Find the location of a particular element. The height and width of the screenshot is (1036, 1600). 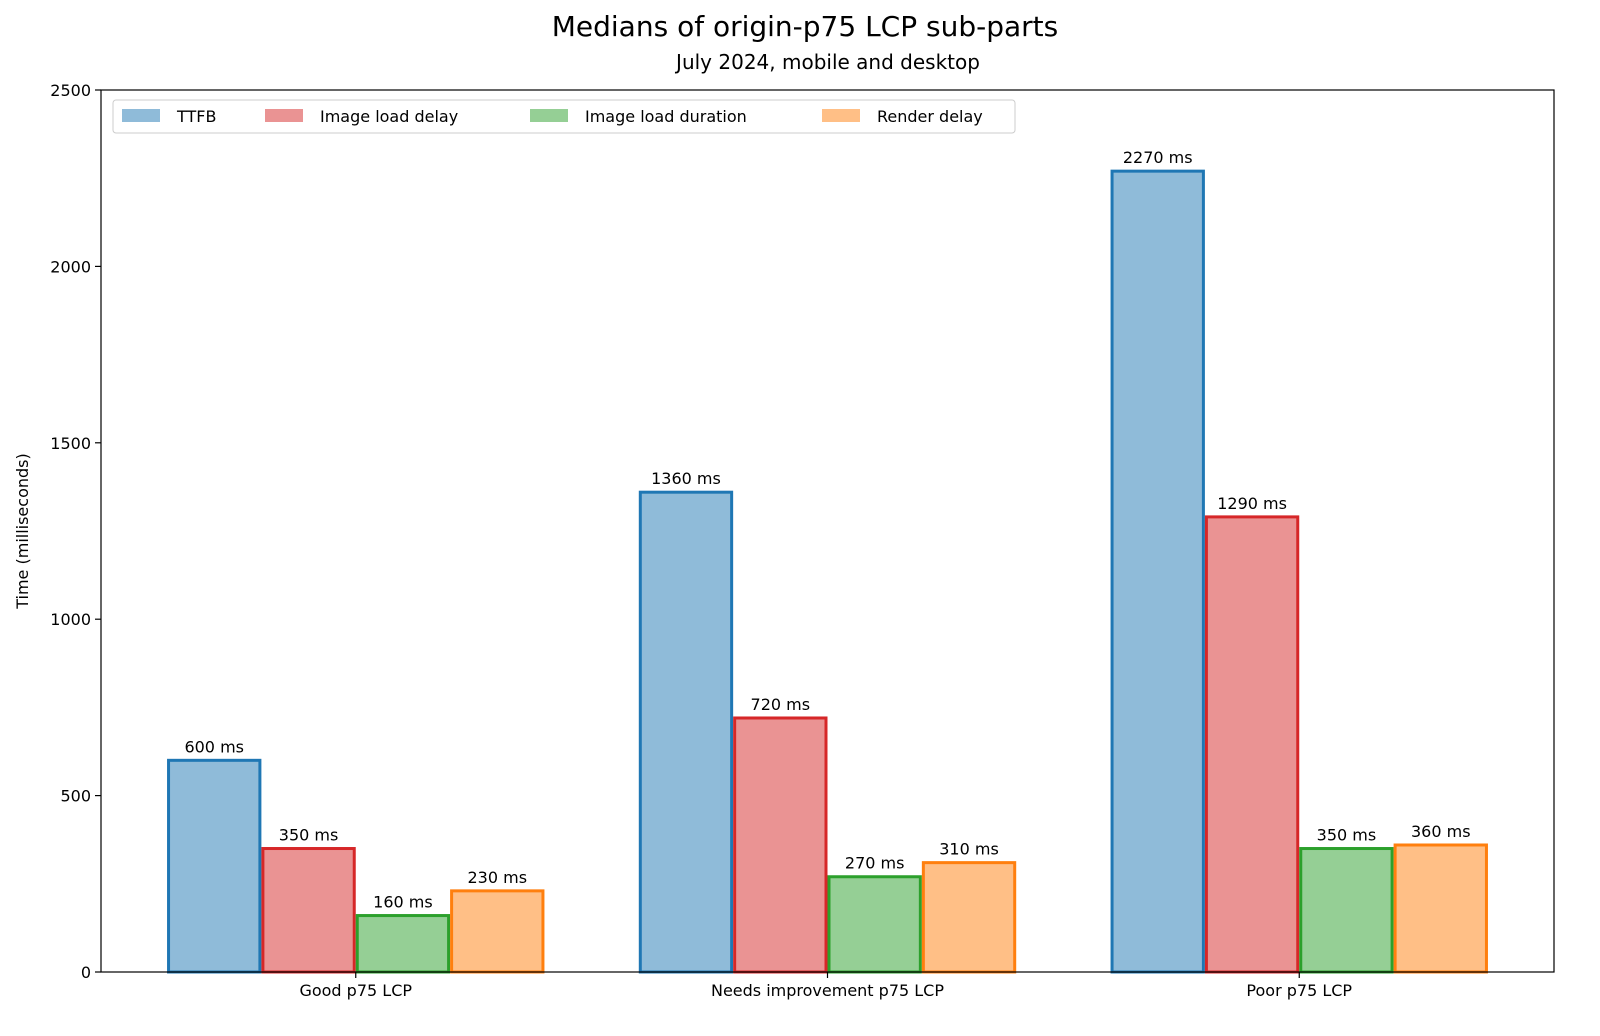

y-axis-label: Time (milliseconds) is located at coordinates (22, 531).